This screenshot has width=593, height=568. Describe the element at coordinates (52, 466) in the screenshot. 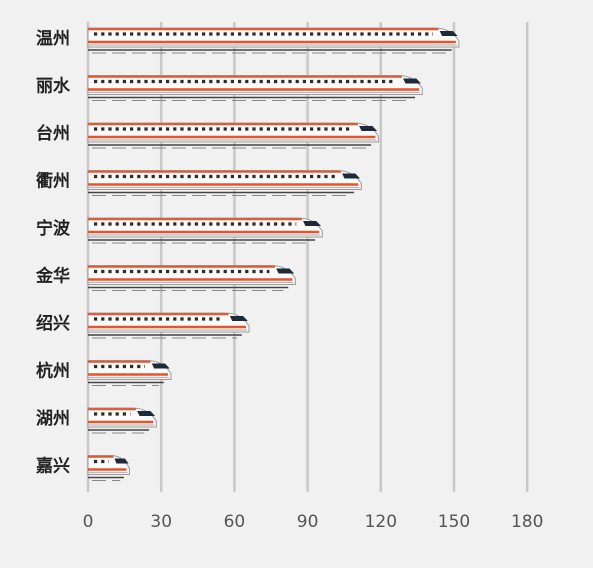

I see `category-label: 嘉兴` at that location.